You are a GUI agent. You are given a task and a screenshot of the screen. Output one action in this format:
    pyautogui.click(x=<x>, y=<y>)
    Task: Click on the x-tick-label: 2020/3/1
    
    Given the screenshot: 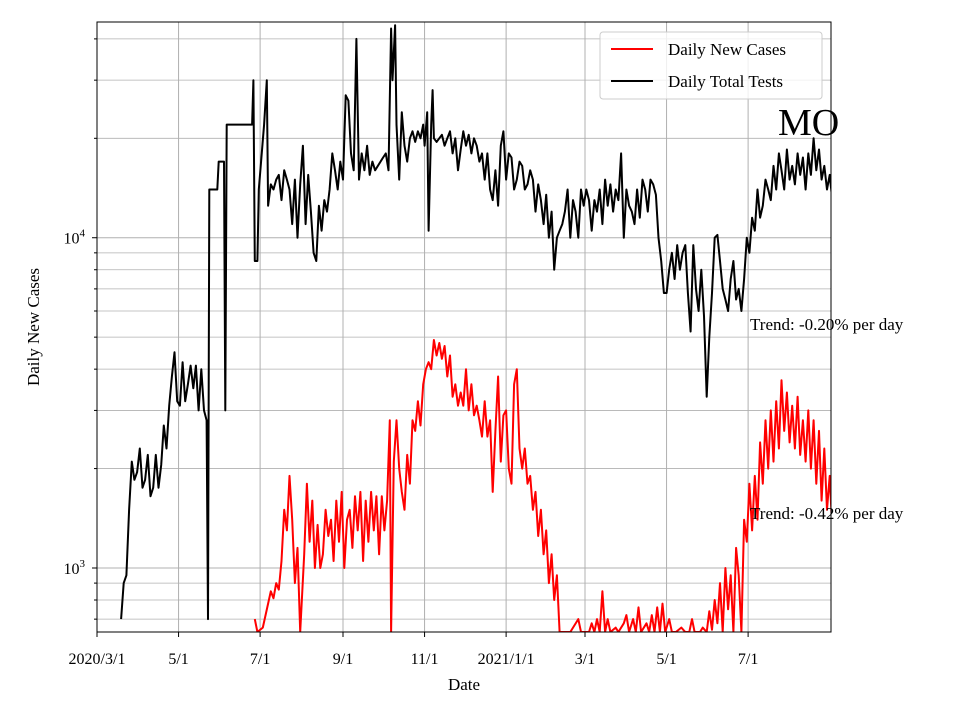 What is the action you would take?
    pyautogui.click(x=97, y=659)
    